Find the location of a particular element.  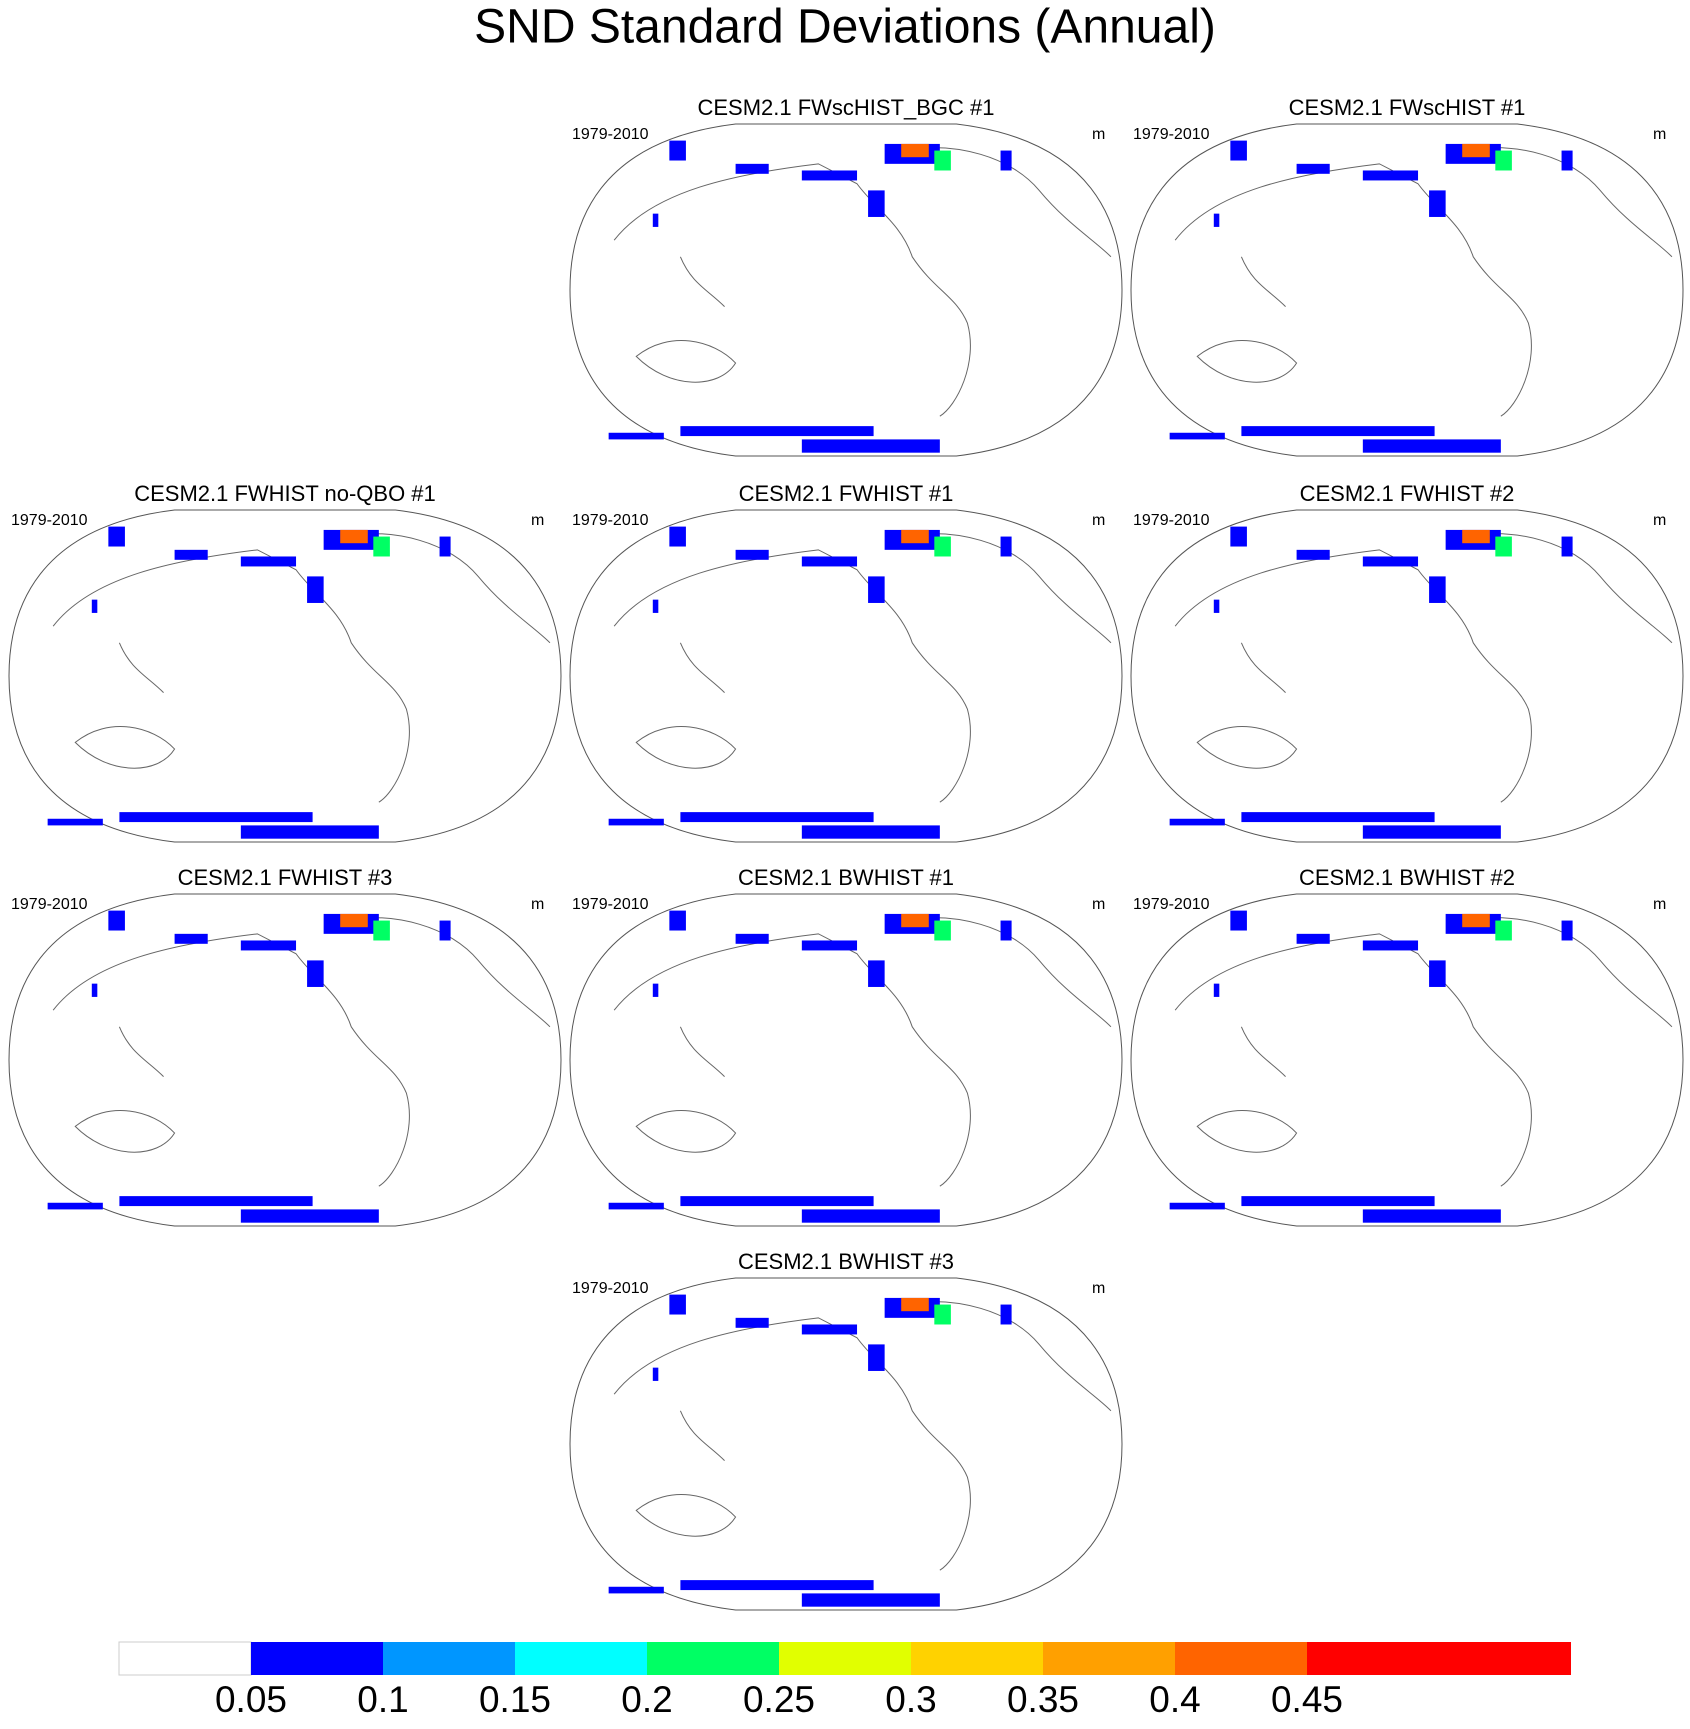

map-panel: CESM2.1 BWHIST #3 1979-2010 m is located at coordinates (846, 1430).